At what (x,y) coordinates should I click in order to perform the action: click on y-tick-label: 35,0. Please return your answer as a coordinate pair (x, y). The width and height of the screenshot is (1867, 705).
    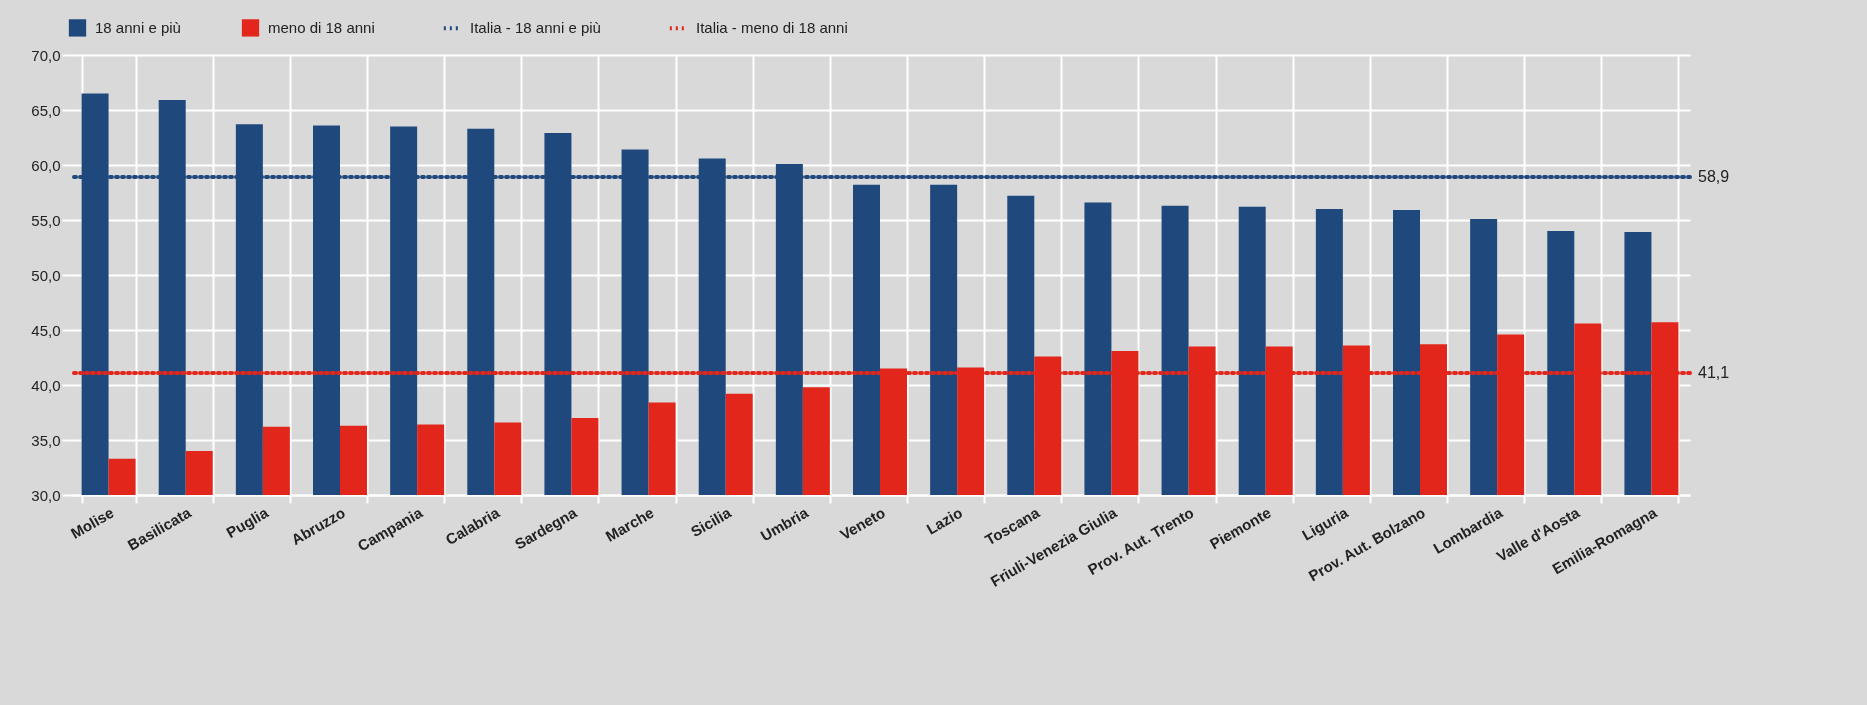
    Looking at the image, I should click on (46, 440).